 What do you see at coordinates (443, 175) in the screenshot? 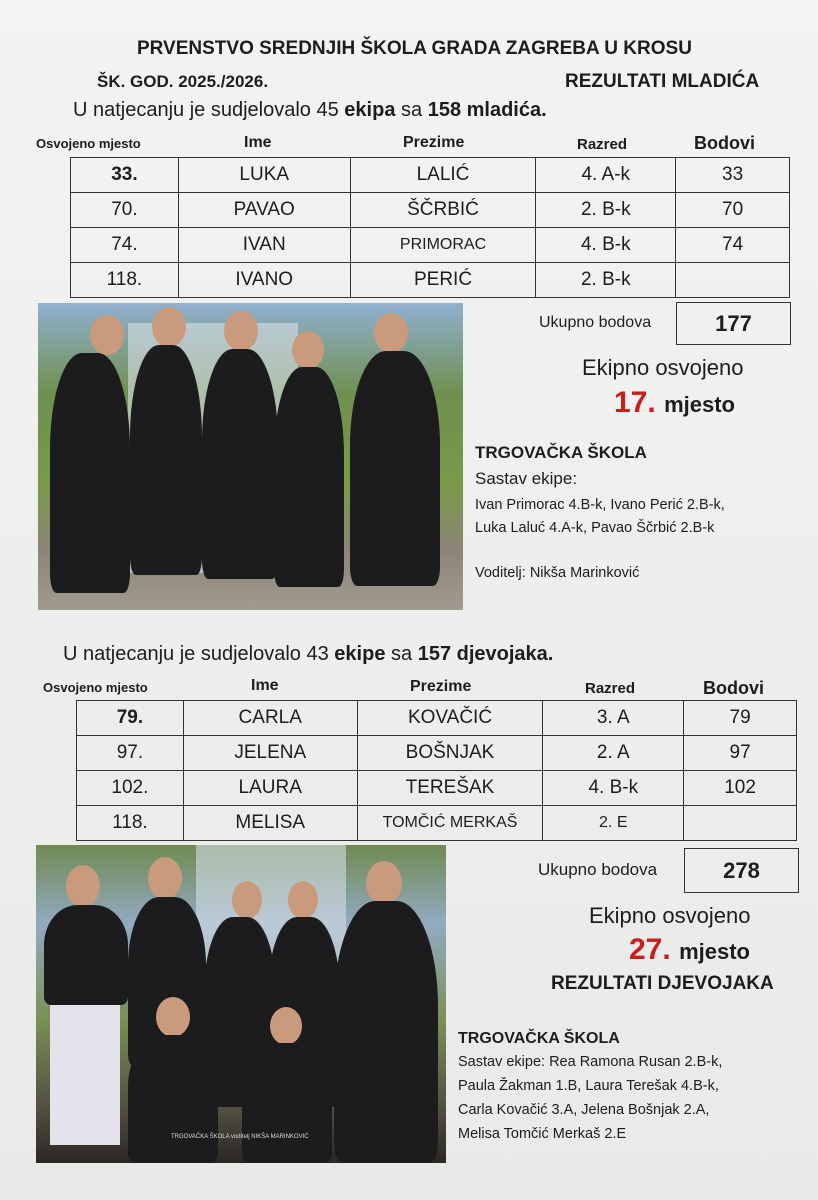
I see `last-name-cell: LALIĆ` at bounding box center [443, 175].